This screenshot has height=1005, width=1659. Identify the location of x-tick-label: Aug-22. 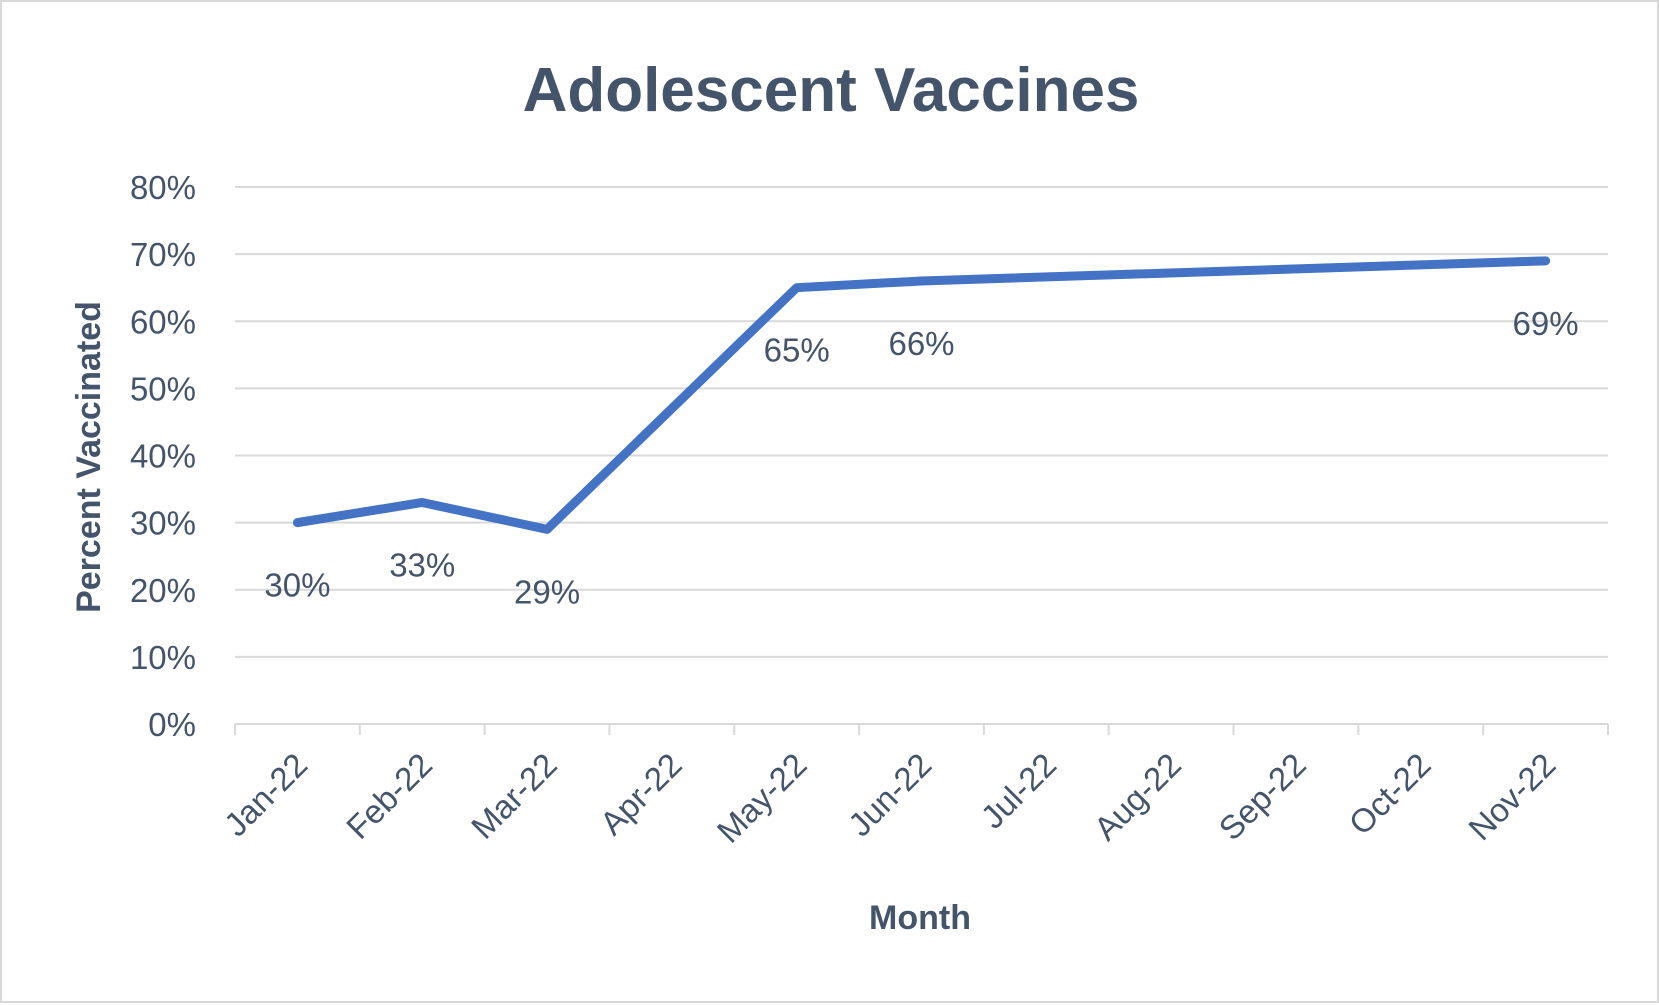
(1137, 796).